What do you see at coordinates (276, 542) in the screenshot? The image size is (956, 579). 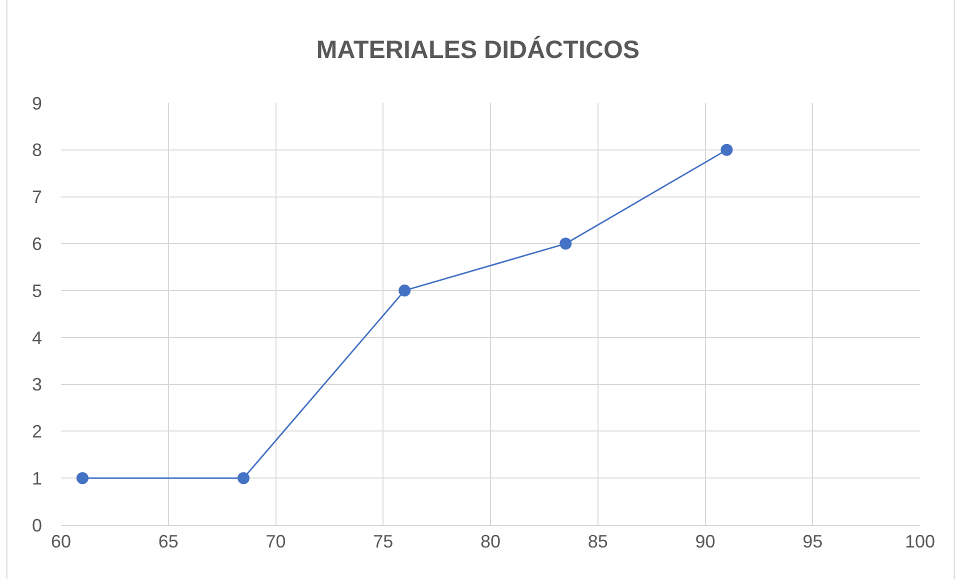 I see `x-tick-label: 70` at bounding box center [276, 542].